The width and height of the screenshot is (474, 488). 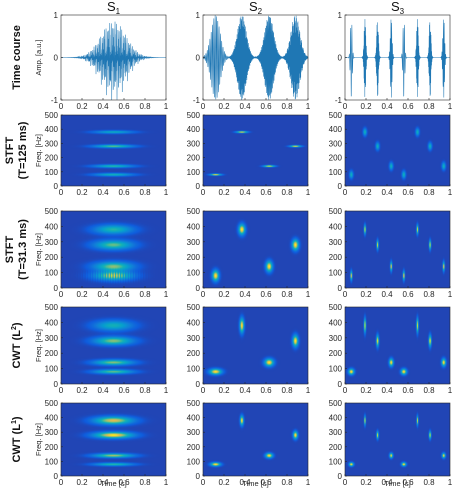 I want to click on signal-line-s1, so click(x=113, y=61).